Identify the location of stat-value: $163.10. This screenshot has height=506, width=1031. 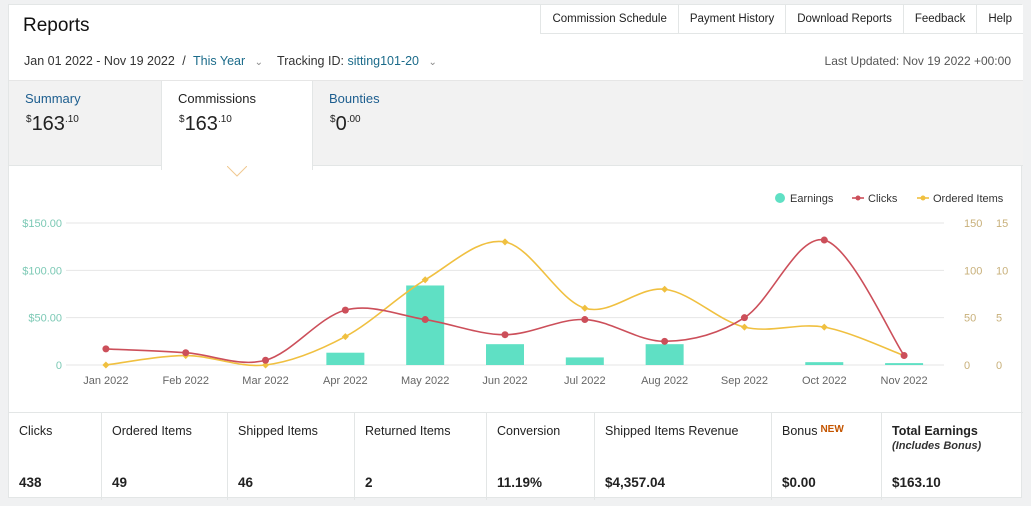
(916, 482).